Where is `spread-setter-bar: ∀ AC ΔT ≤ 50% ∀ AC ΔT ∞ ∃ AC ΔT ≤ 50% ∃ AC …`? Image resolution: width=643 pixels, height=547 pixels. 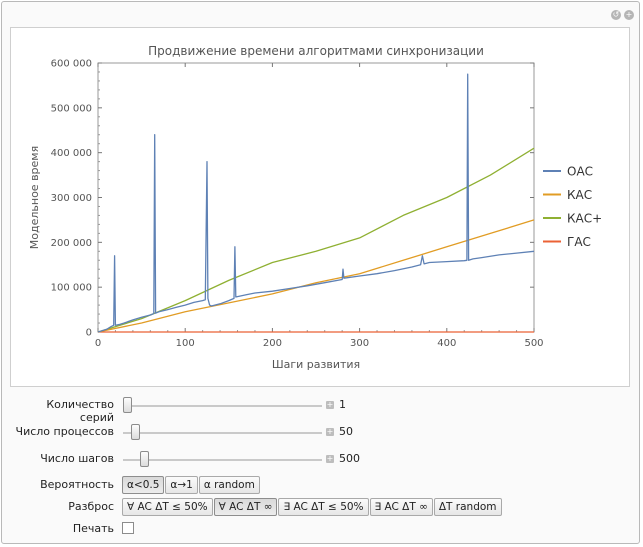 spread-setter-bar: ∀ AC ΔT ≤ 50% ∀ AC ΔT ∞ ∃ AC ΔT ≤ 50% ∃ AC … is located at coordinates (312, 507).